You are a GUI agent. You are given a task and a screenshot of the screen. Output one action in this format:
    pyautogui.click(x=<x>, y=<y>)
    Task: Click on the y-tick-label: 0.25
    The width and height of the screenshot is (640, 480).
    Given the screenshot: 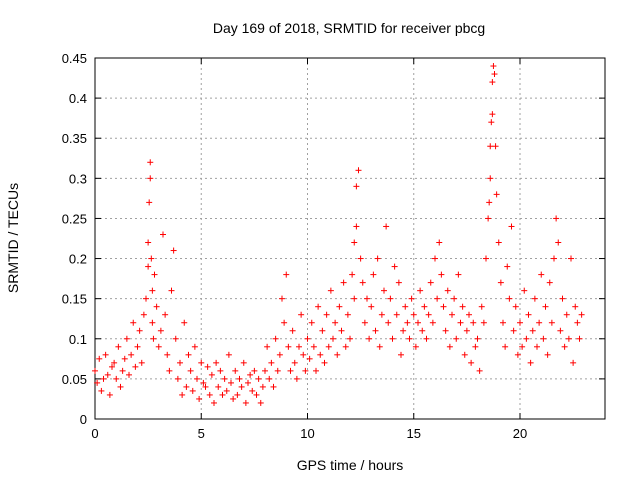 What is the action you would take?
    pyautogui.click(x=74, y=218)
    